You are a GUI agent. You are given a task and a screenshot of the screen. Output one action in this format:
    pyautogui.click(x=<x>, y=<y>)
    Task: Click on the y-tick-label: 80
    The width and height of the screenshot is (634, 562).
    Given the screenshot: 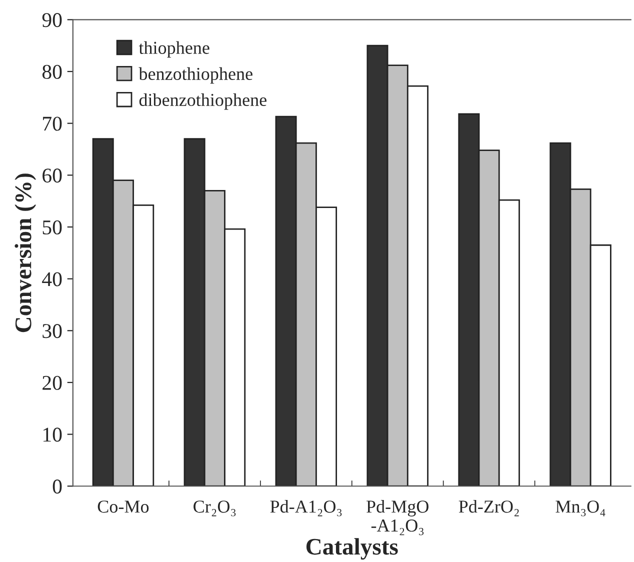 What is the action you would take?
    pyautogui.click(x=52, y=71)
    